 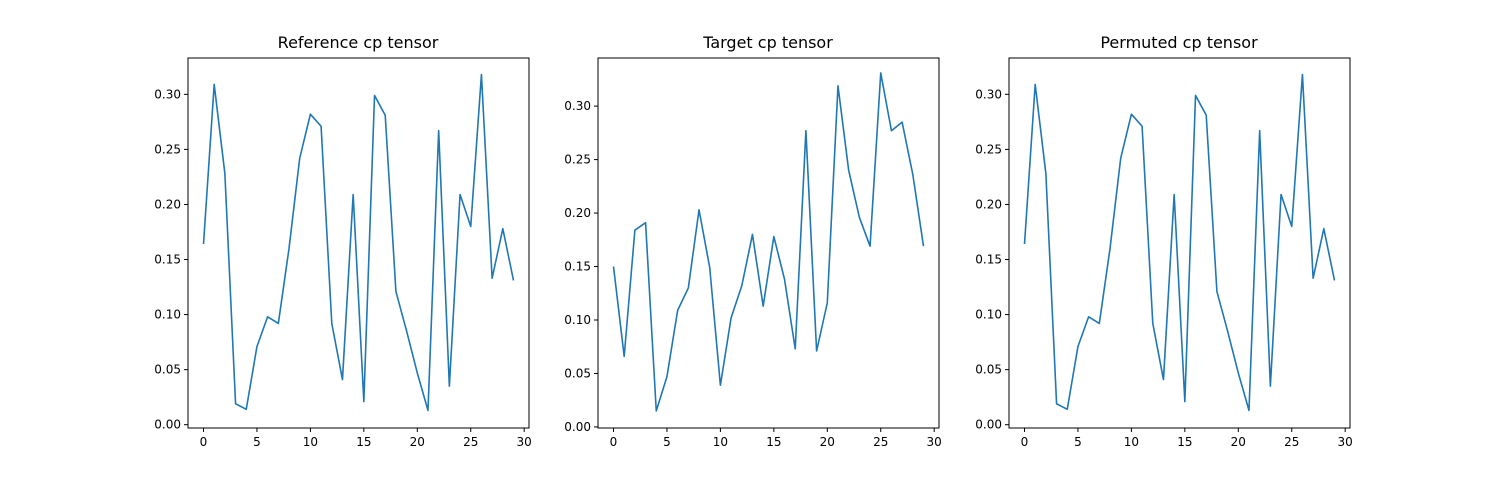 I want to click on panel-title: Target cp tensor, so click(x=767, y=42).